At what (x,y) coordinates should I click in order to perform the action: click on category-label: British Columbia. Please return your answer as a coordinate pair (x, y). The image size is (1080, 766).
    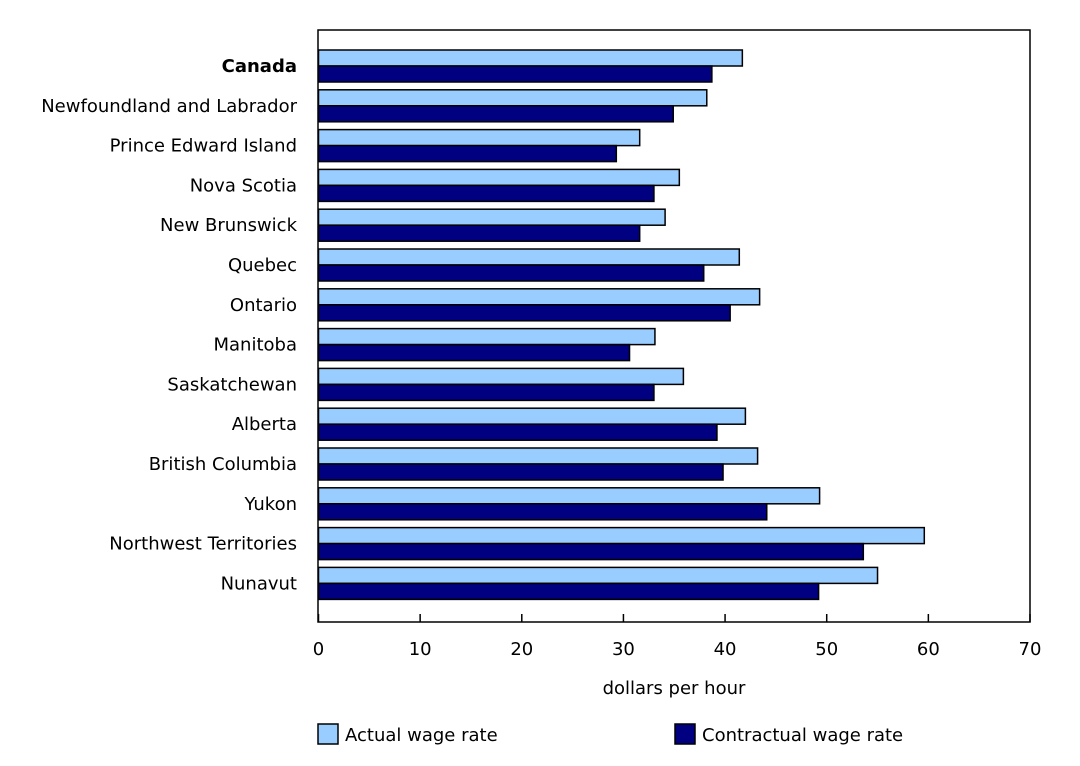
    Looking at the image, I should click on (223, 464).